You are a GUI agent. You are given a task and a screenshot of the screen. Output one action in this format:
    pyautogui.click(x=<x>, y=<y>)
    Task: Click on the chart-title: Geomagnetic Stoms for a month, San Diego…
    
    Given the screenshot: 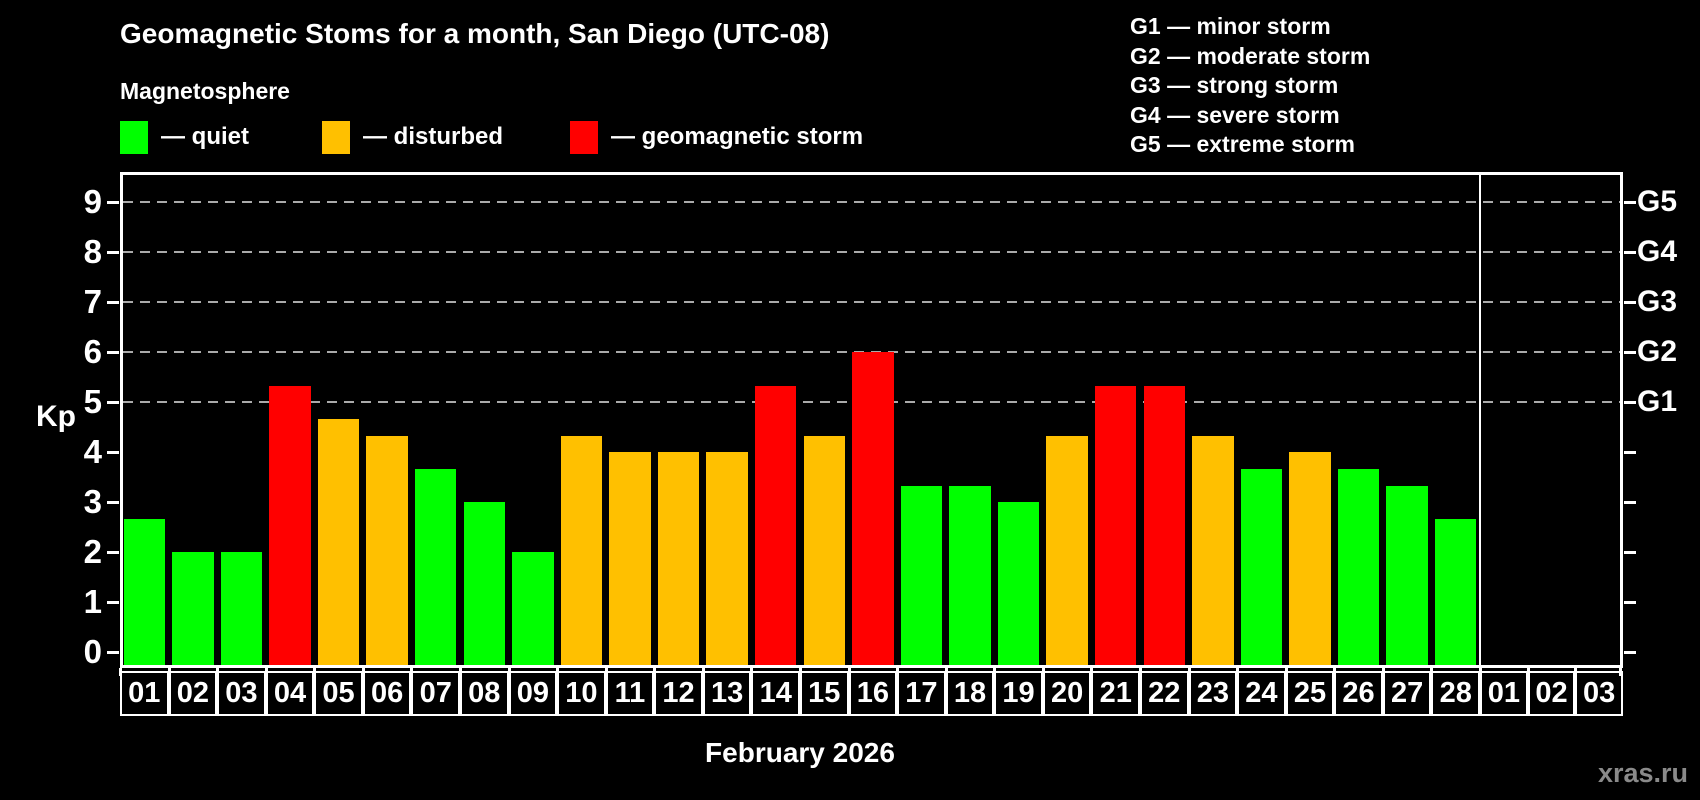 What is the action you would take?
    pyautogui.click(x=475, y=33)
    